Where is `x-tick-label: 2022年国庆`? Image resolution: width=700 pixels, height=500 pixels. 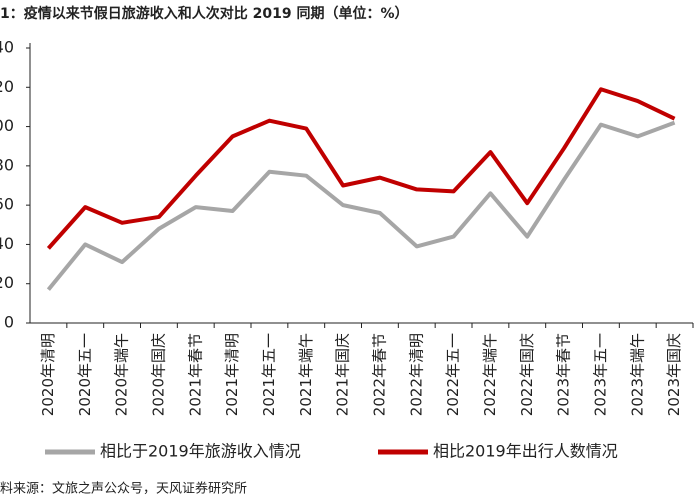 x-tick-label: 2022年国庆 is located at coordinates (527, 374).